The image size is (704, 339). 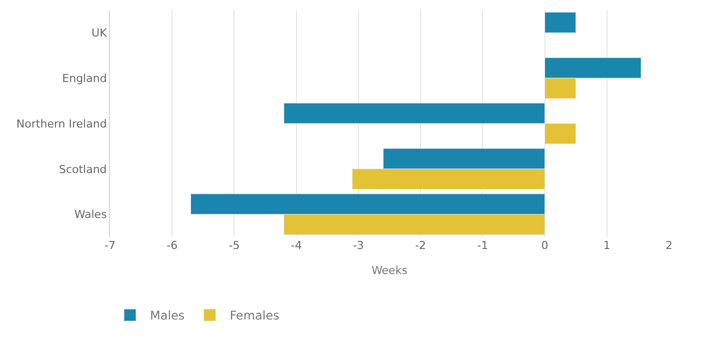 What do you see at coordinates (167, 315) in the screenshot?
I see `legend-label: Males` at bounding box center [167, 315].